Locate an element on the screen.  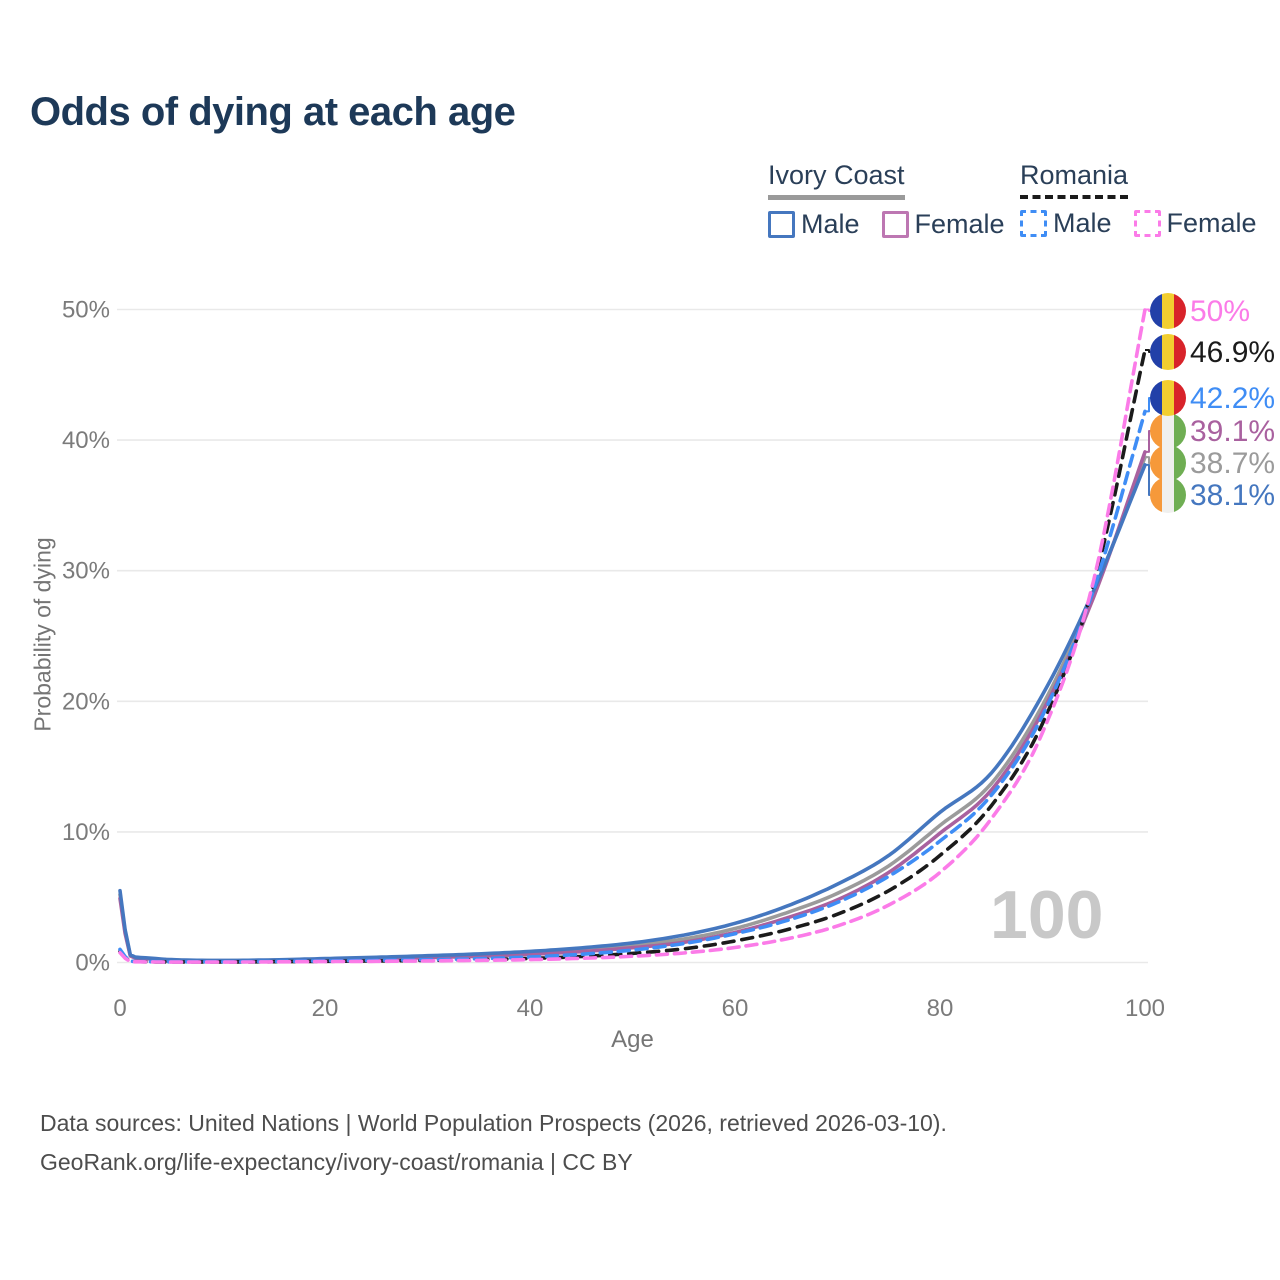
x-axis-title: Age is located at coordinates (632, 1039).